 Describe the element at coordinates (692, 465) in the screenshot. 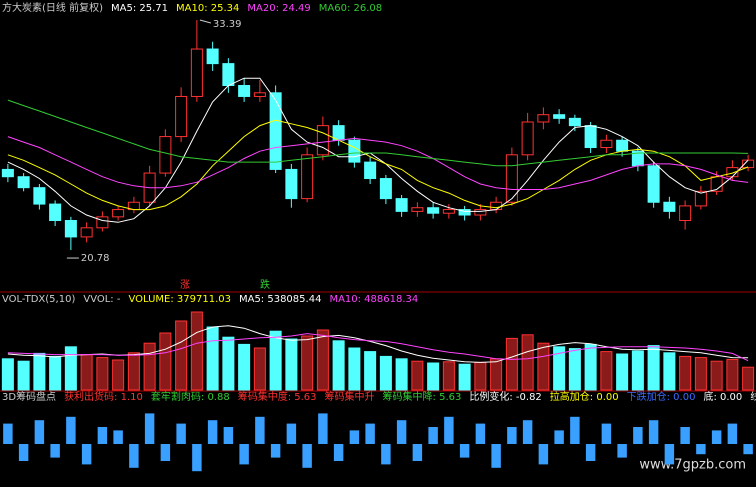

I see `watermark: www.7gpzb.com` at that location.